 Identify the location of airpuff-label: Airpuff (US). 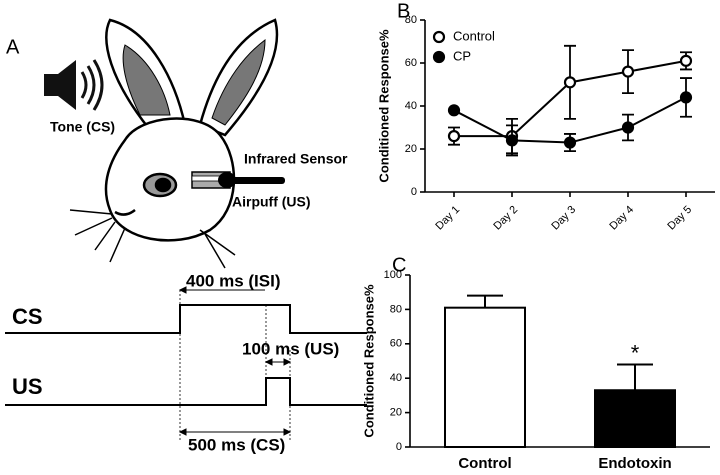
(271, 202).